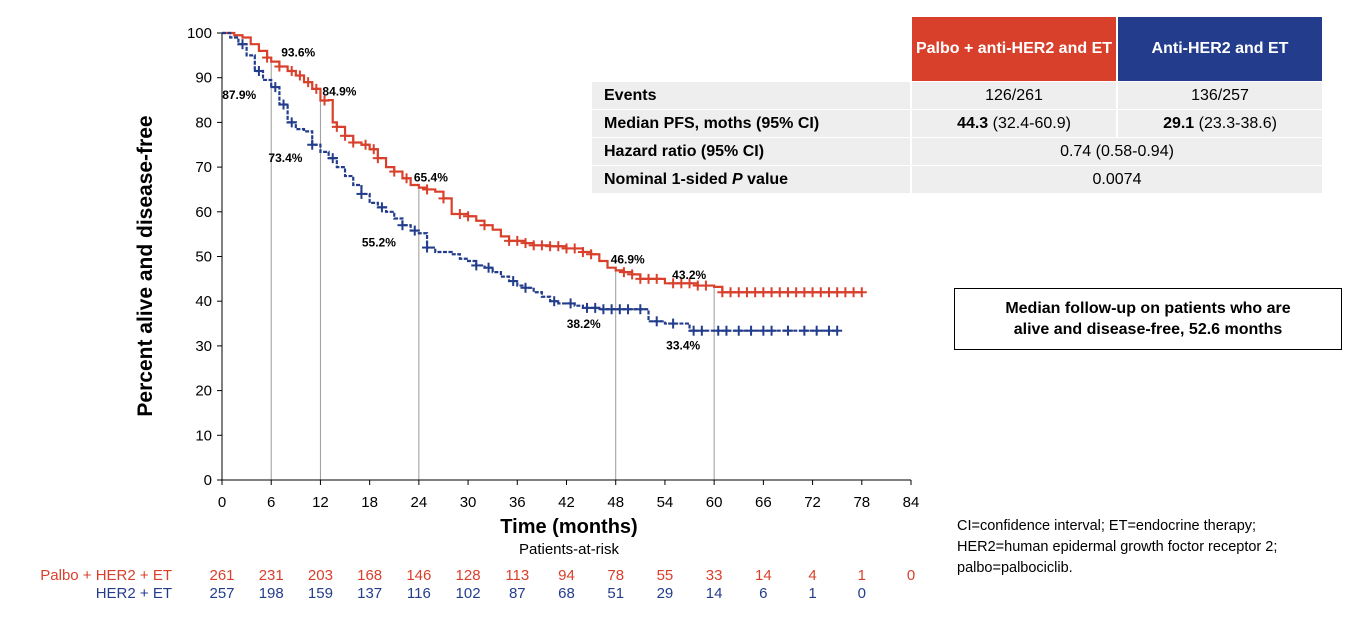  I want to click on annotation-label: 87.9%, so click(239, 95).